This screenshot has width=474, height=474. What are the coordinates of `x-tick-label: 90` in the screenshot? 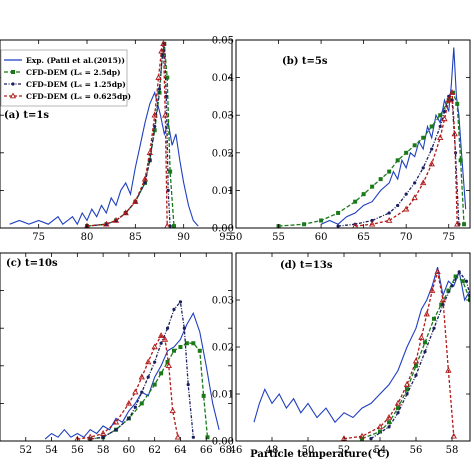 It's located at (183, 237).